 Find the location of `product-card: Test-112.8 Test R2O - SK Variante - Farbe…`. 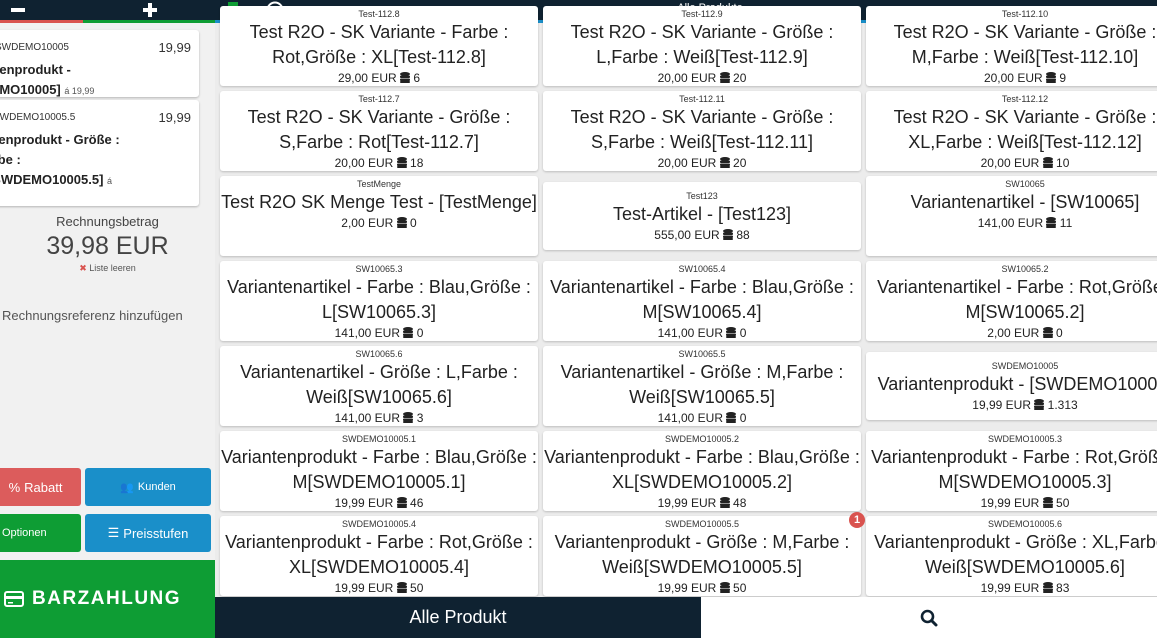

product-card: Test-112.8 Test R2O - SK Variante - Farbe… is located at coordinates (379, 46).